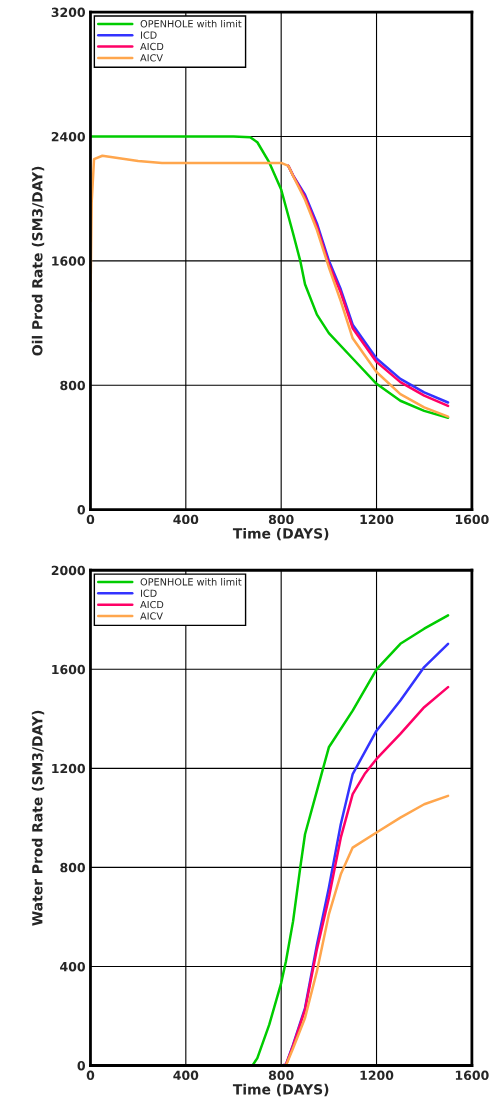  Describe the element at coordinates (38, 261) in the screenshot. I see `y-axis-title: Oil Prod Rate (SM3/DAY)` at that location.